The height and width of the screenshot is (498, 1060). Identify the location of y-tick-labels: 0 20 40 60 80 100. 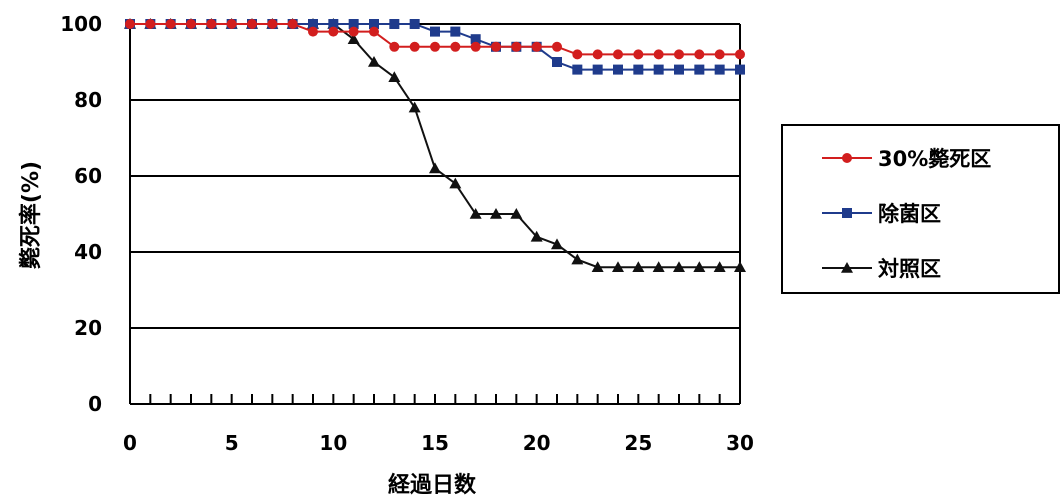
(81, 214).